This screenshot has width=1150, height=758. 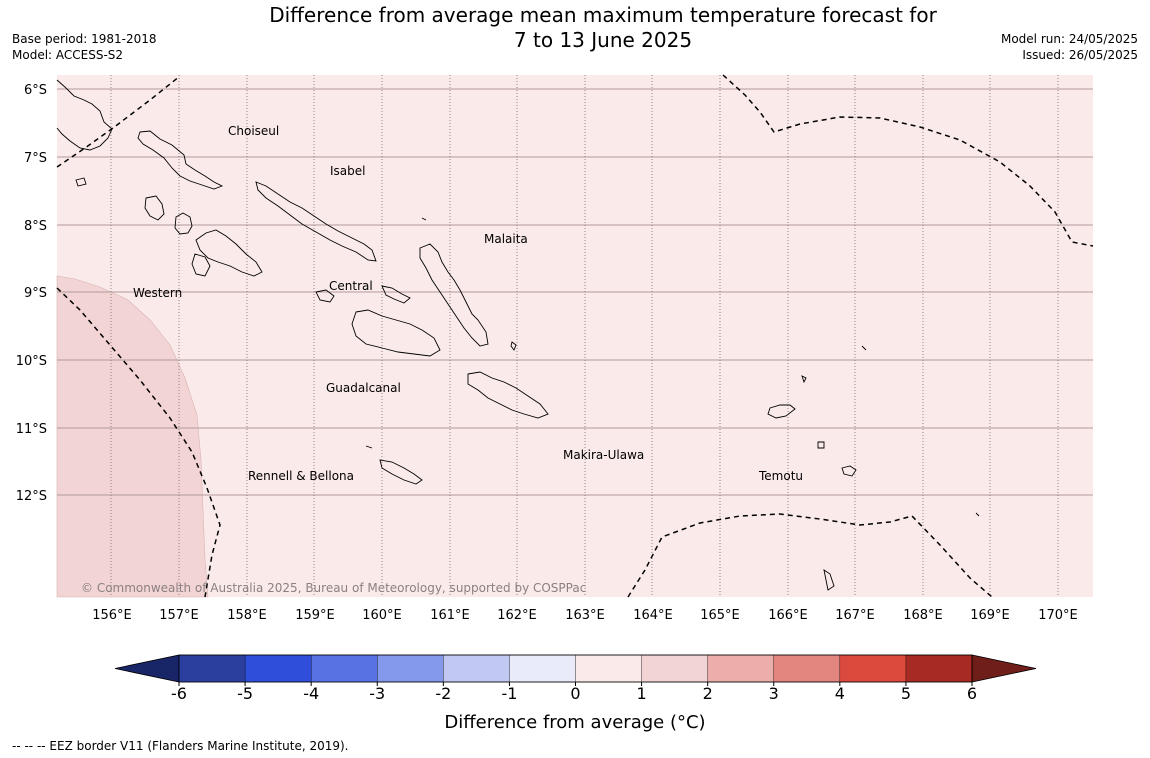 I want to click on colorbar-label: Difference from average (°C), so click(x=574, y=722).